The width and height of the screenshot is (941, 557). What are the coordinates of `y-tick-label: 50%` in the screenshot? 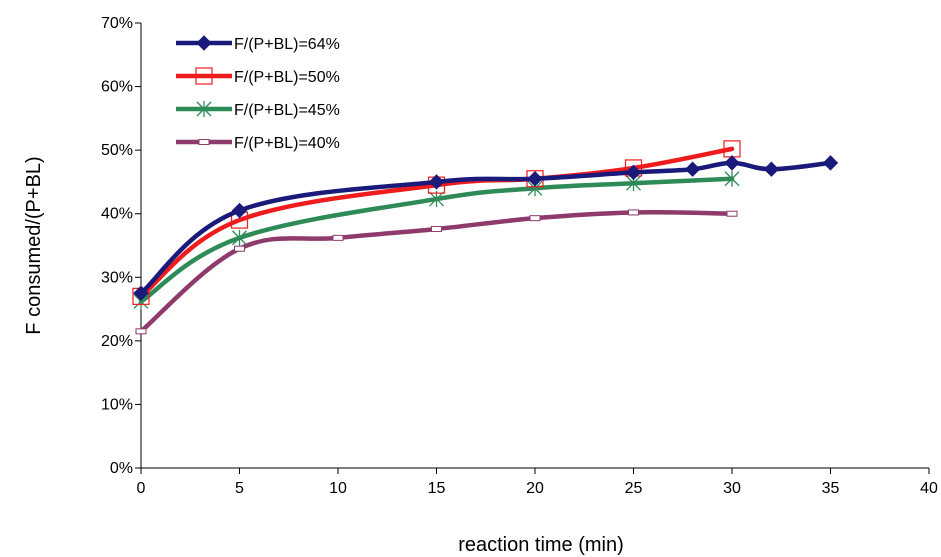 It's located at (117, 150).